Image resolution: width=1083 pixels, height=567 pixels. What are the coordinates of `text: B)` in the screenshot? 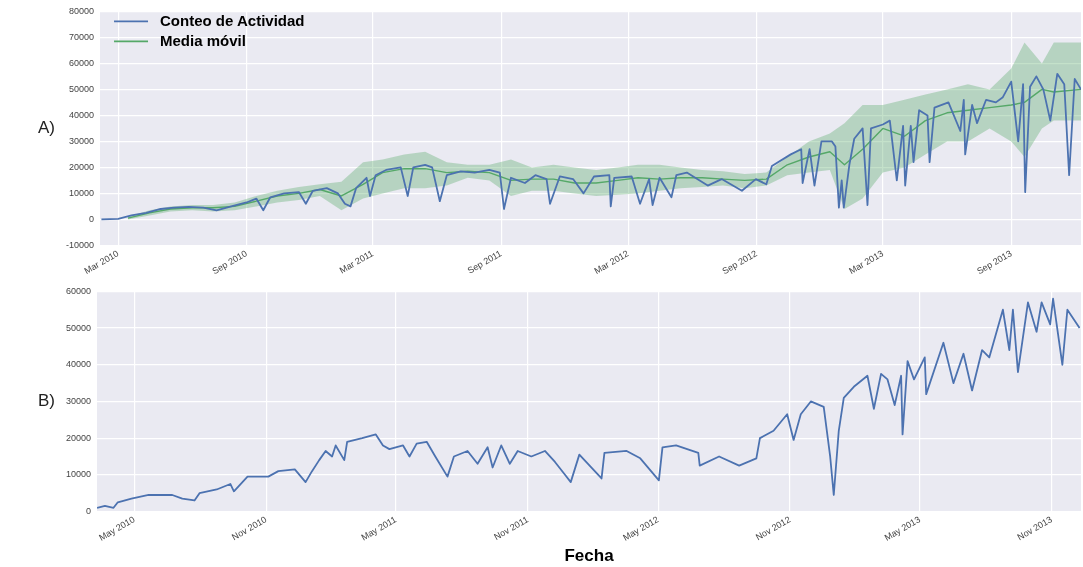 It's located at (46, 401).